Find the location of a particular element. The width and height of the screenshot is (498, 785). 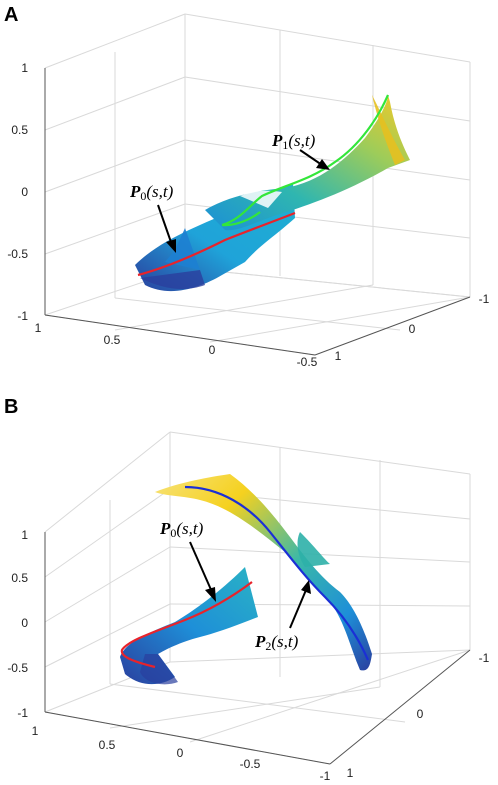

surface-p1-a is located at coordinates (307, 163).